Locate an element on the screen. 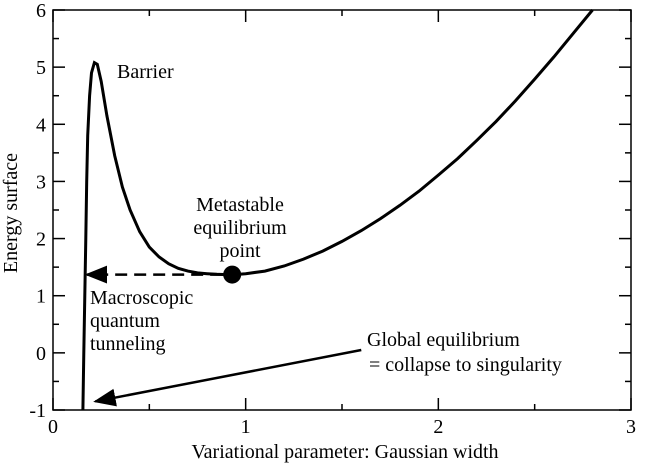 The height and width of the screenshot is (463, 647). metastable-label-line1: Metastable is located at coordinates (240, 205).